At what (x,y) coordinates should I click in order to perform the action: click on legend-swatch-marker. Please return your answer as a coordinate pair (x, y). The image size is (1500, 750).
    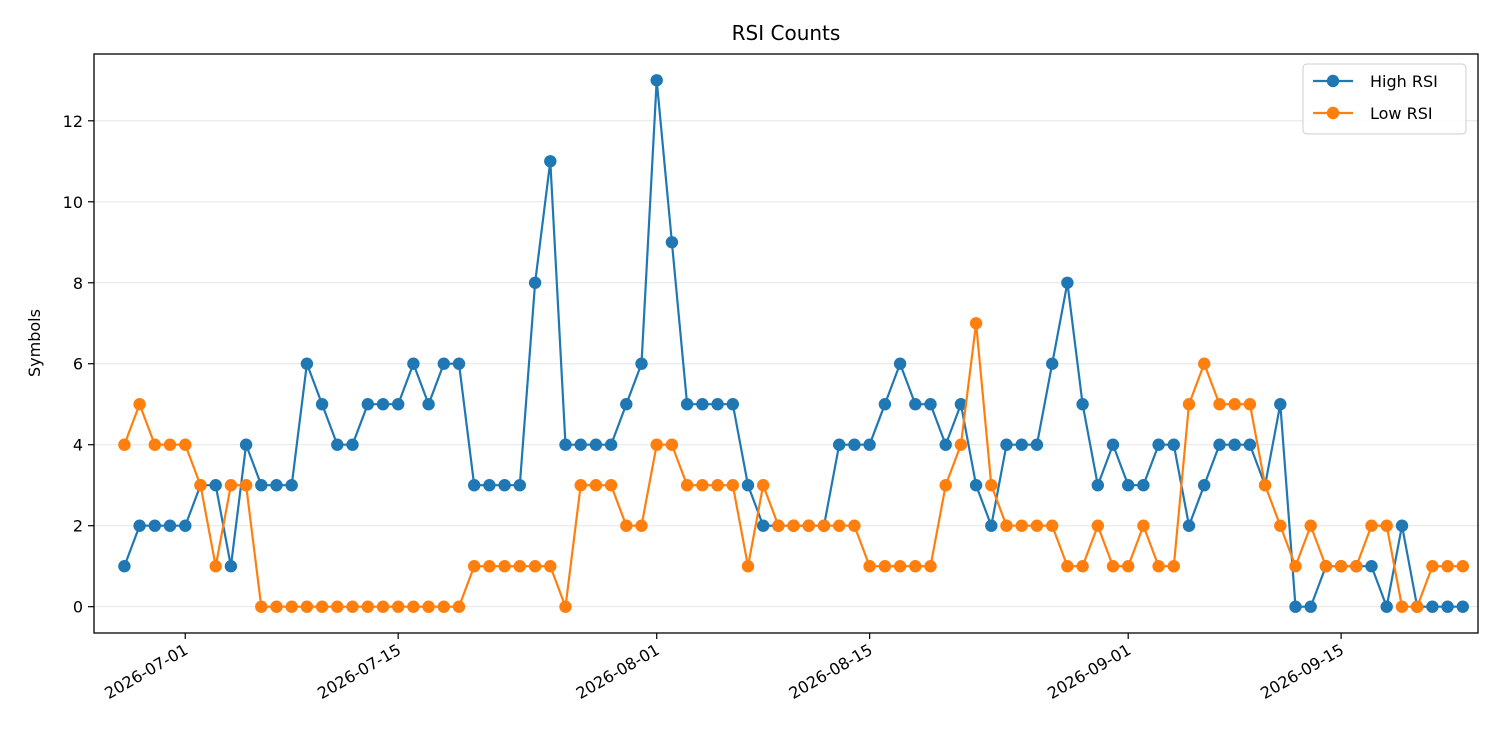
    Looking at the image, I should click on (1333, 113).